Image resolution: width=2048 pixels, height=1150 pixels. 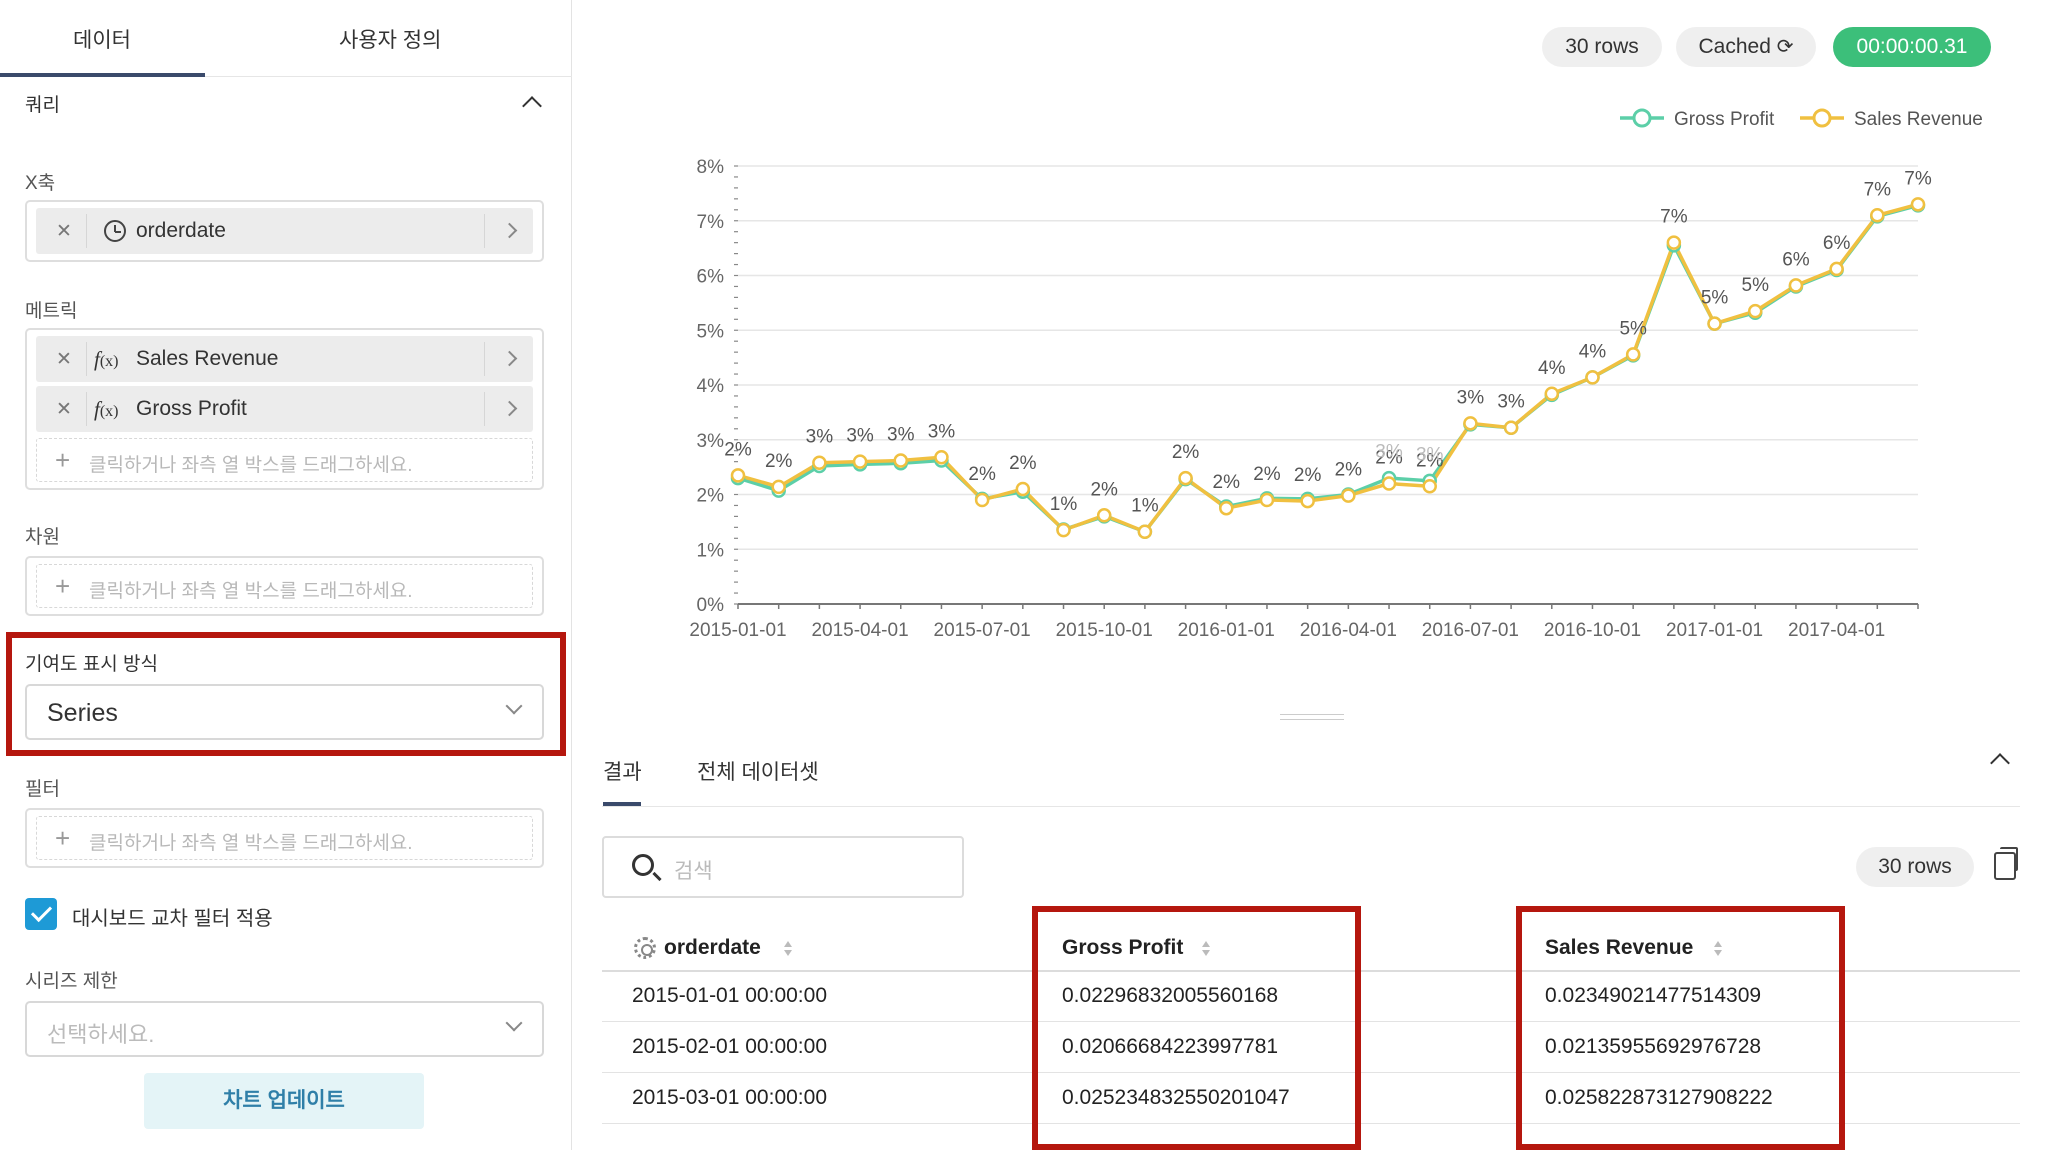 What do you see at coordinates (2000, 763) in the screenshot?
I see `collapse-results-chevron-up-icon` at bounding box center [2000, 763].